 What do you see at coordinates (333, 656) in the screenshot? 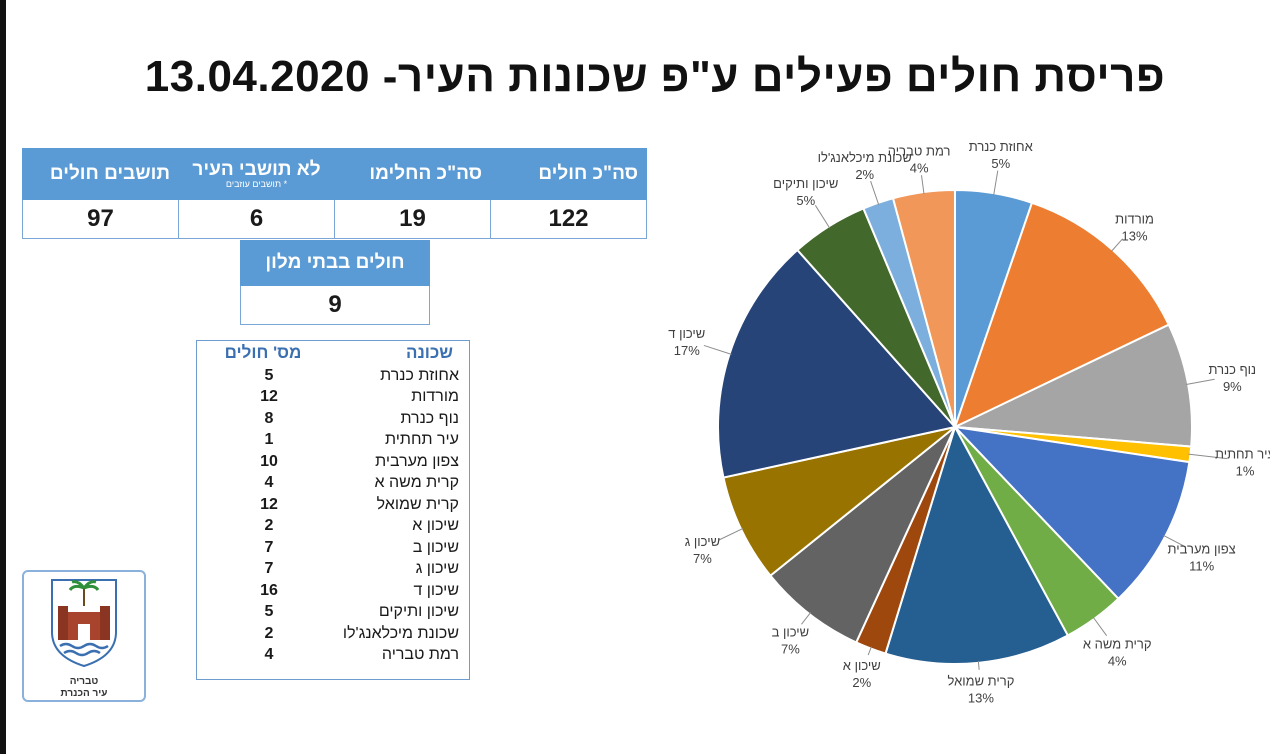
I see `neighborhood-row: רמת טבריה 4` at bounding box center [333, 656].